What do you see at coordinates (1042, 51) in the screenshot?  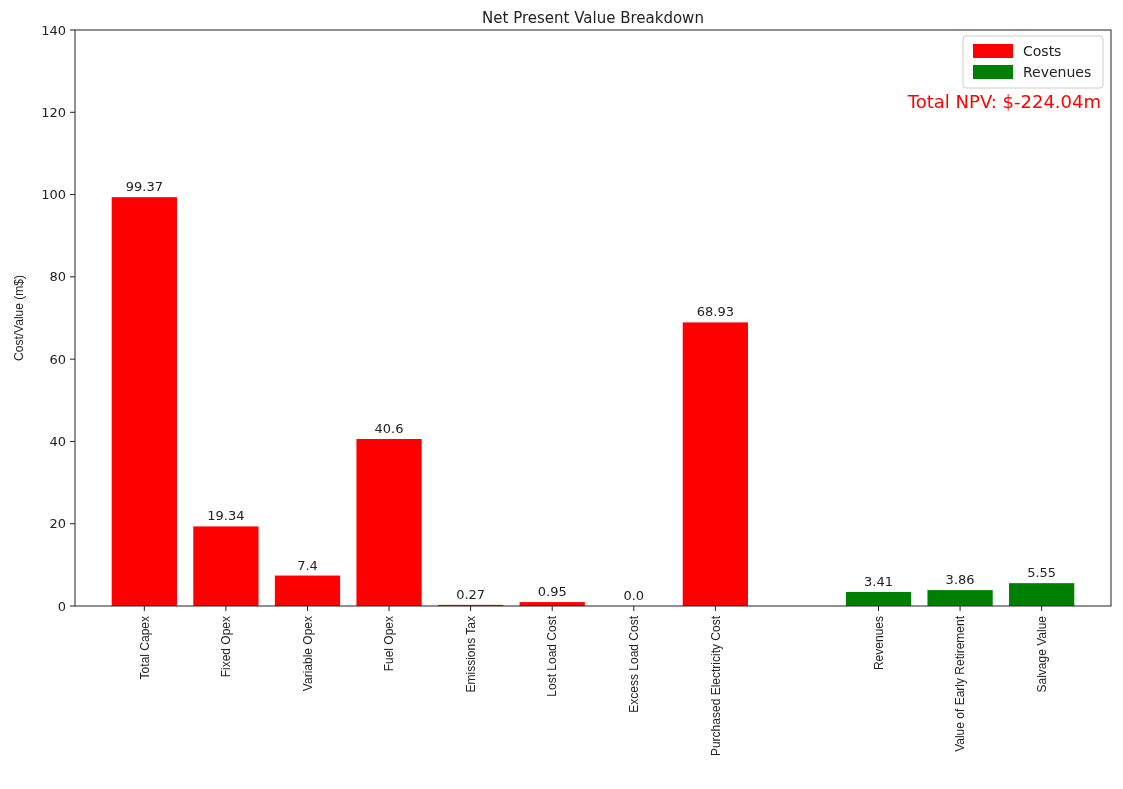 I see `legend-label: Costs` at bounding box center [1042, 51].